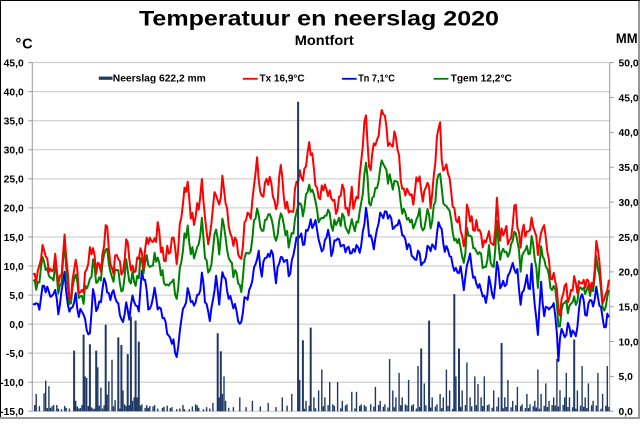 This screenshot has height=424, width=640. What do you see at coordinates (629, 63) in the screenshot?
I see `svg-text: 50,0` at bounding box center [629, 63].